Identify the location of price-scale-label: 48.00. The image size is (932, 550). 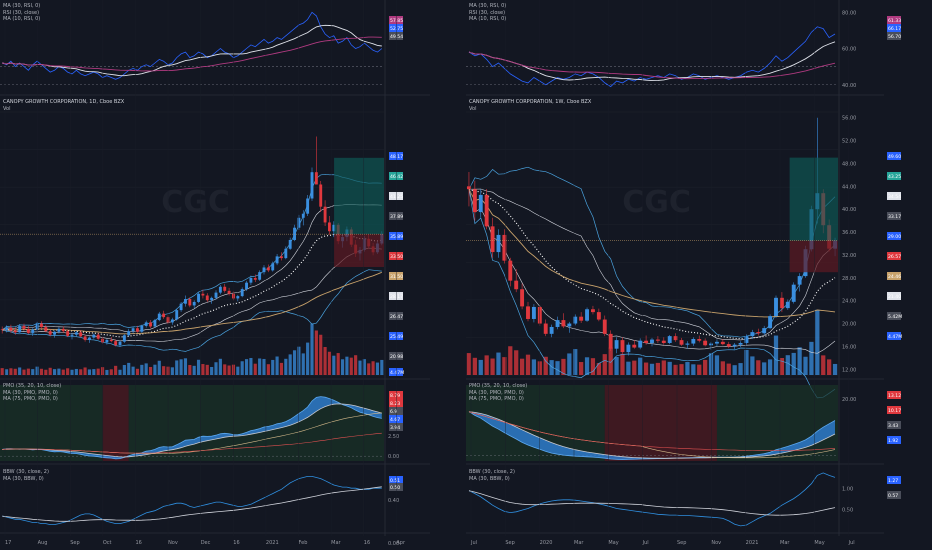
(849, 164).